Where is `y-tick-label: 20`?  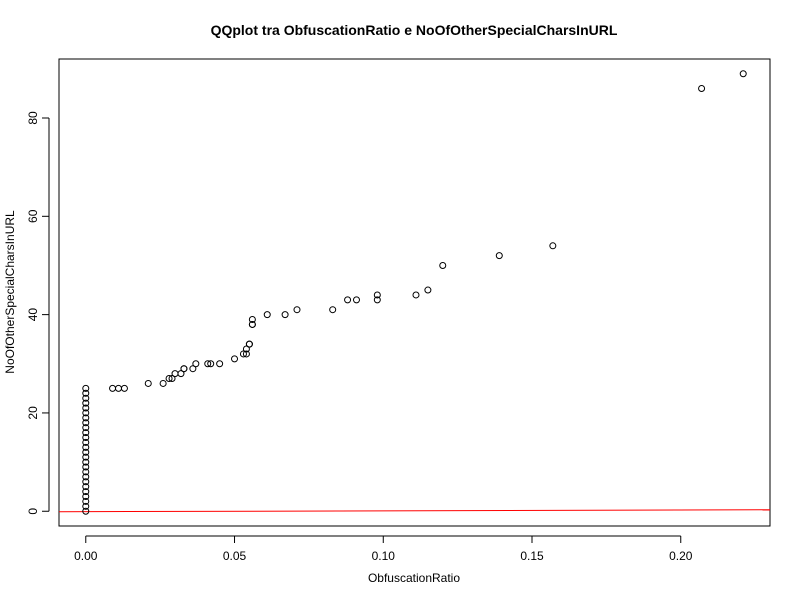 y-tick-label: 20 is located at coordinates (33, 413).